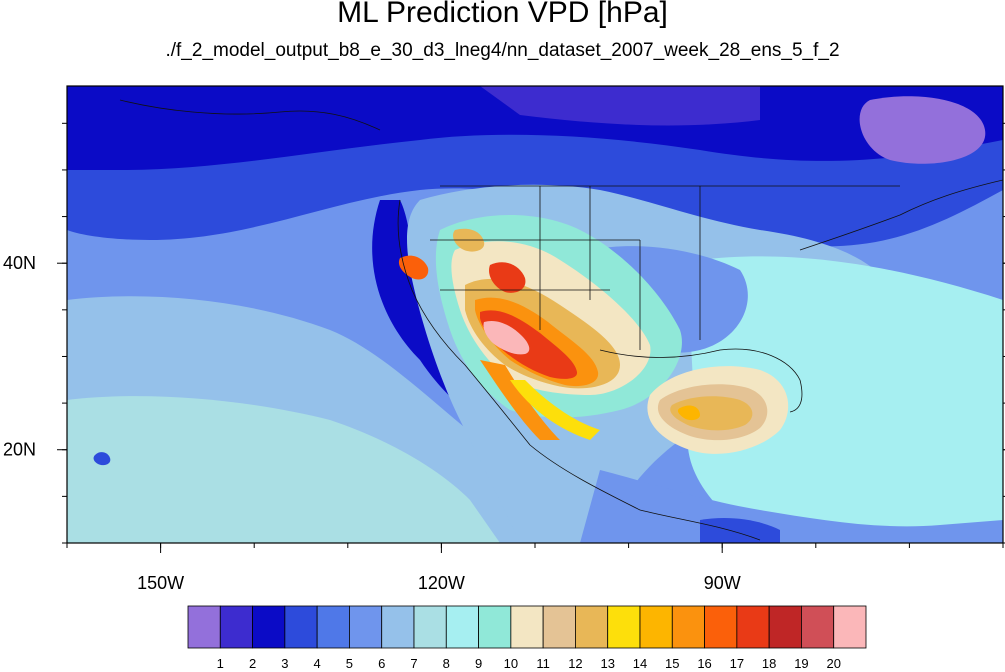  Describe the element at coordinates (704, 663) in the screenshot. I see `colorbar-label: 16` at that location.